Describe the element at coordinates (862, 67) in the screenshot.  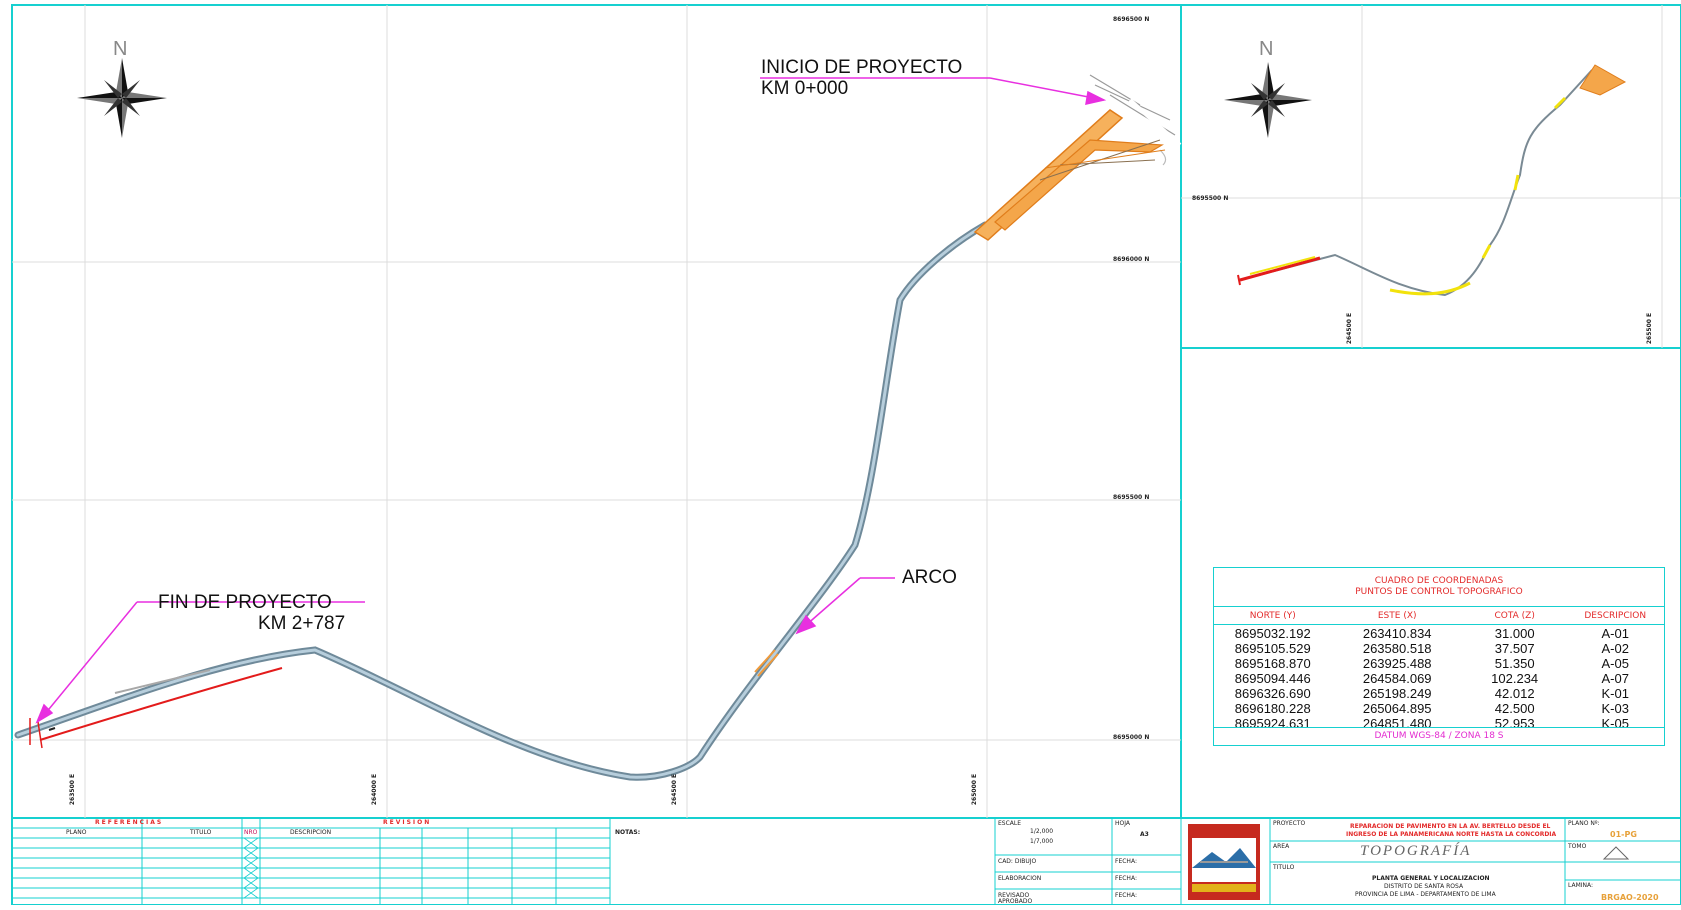
I see `start-callout-line1: INICIO DE PROYECTO` at that location.